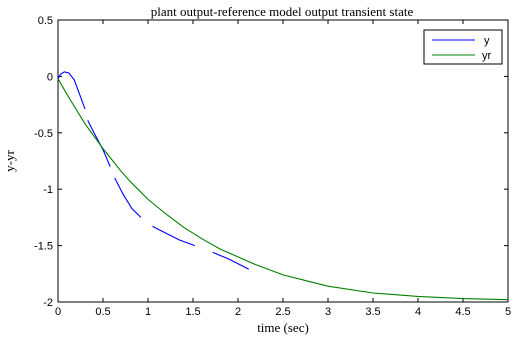 The width and height of the screenshot is (512, 340). Describe the element at coordinates (45, 21) in the screenshot. I see `y-tick-label: 0.5` at that location.